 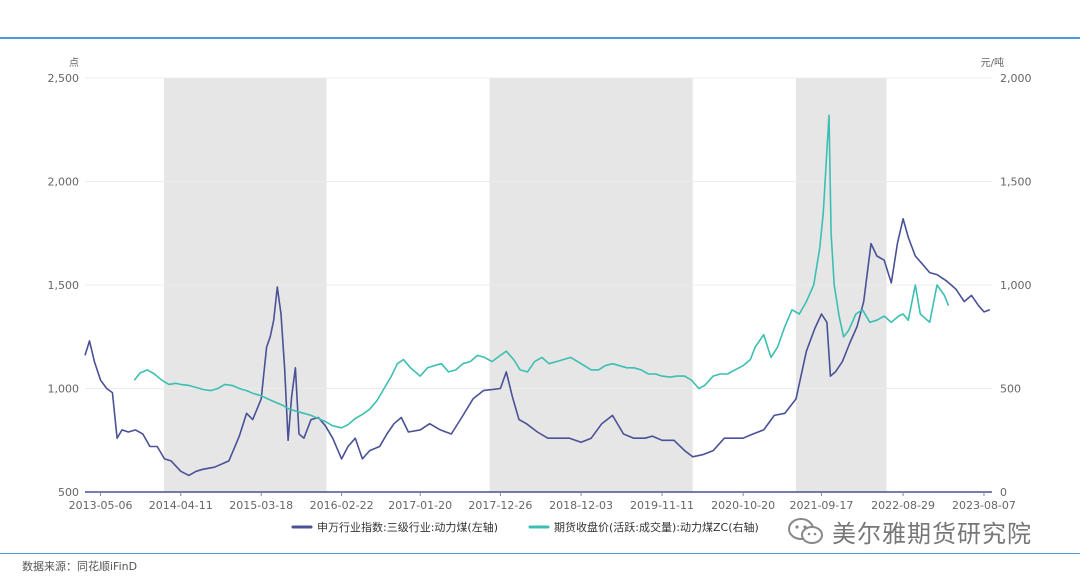 I want to click on left-axis-unit: 点, so click(x=74, y=63).